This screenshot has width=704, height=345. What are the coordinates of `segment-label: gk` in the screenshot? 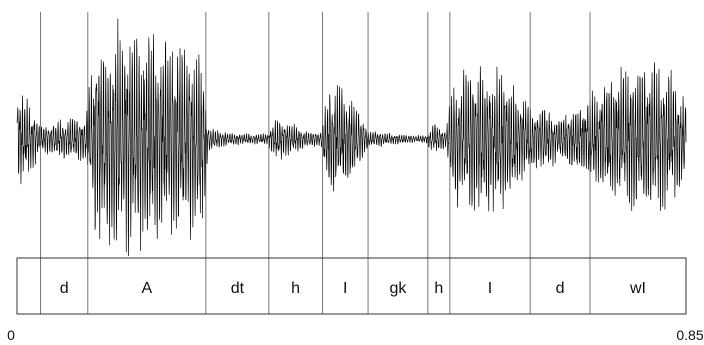 It's located at (398, 288).